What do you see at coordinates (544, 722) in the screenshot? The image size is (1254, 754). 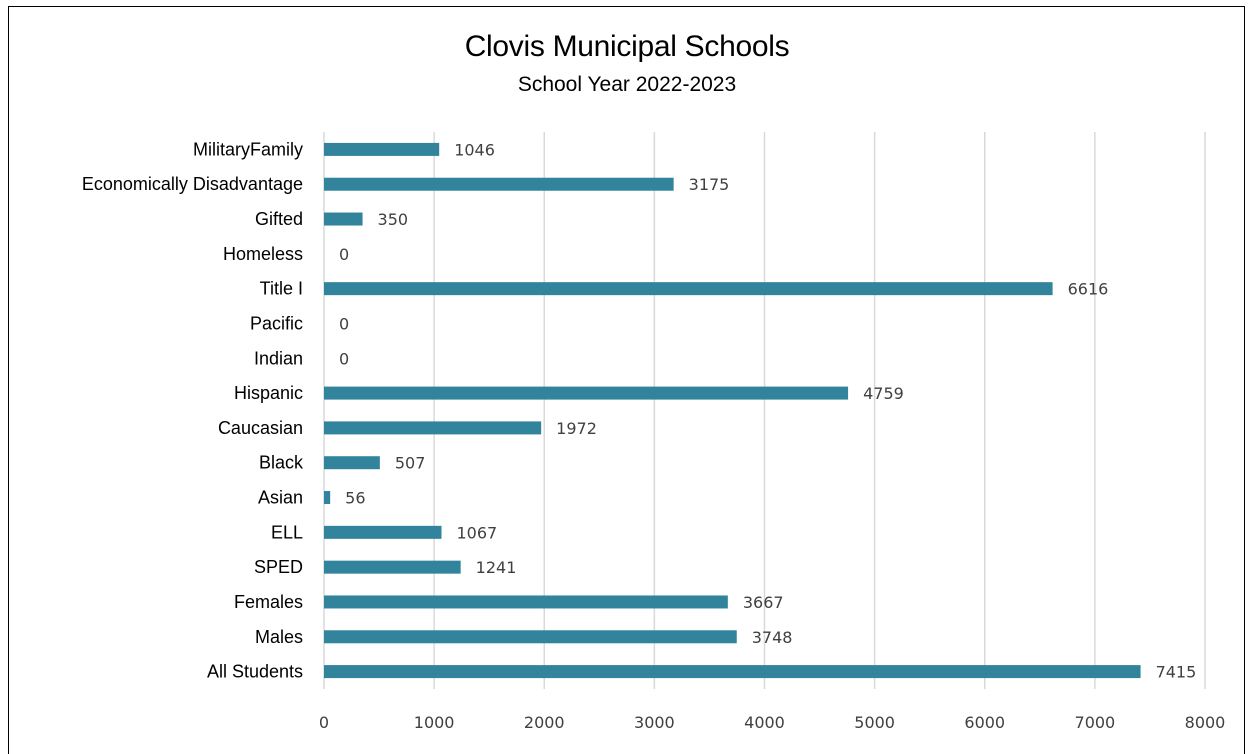 I see `x-tick-label: 2000` at bounding box center [544, 722].